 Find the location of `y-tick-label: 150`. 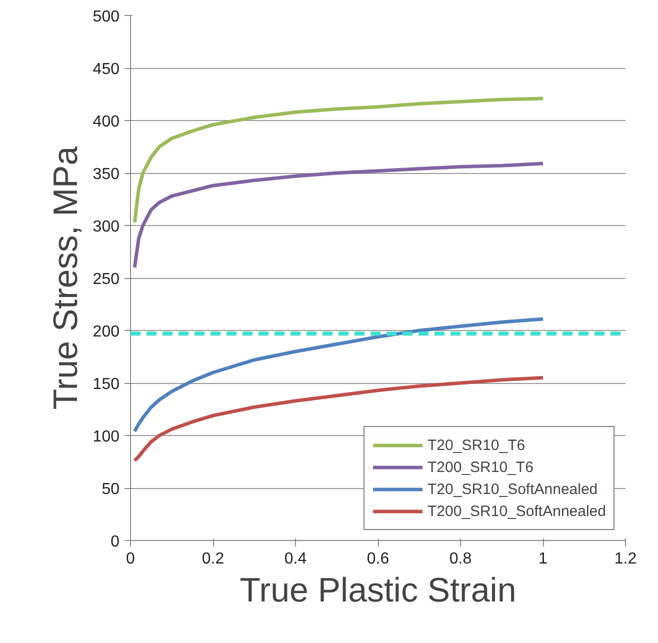

y-tick-label: 150 is located at coordinates (106, 384).